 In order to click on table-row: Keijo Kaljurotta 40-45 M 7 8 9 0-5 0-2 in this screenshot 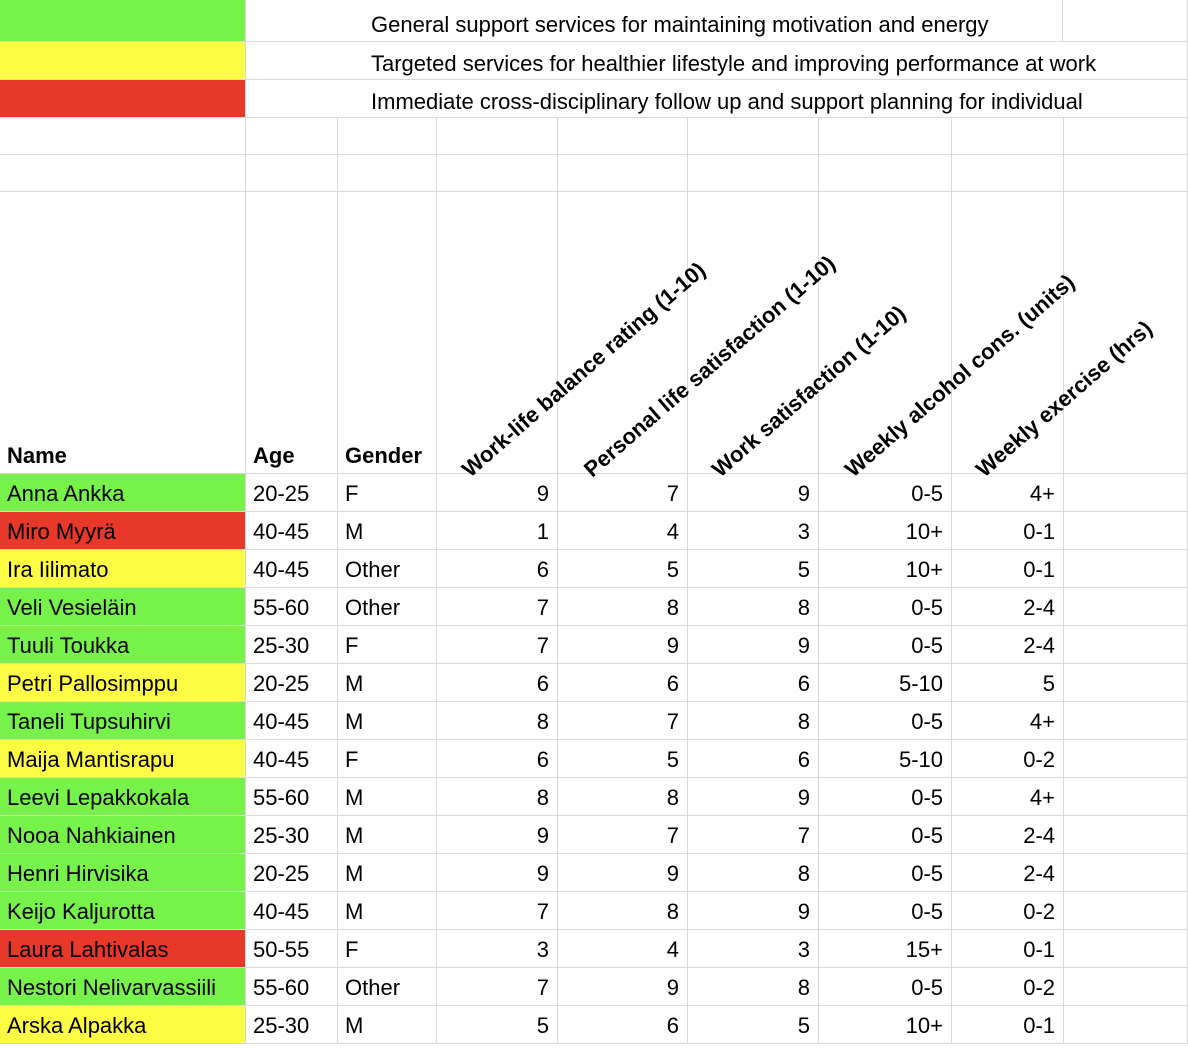, I will do `click(594, 911)`.